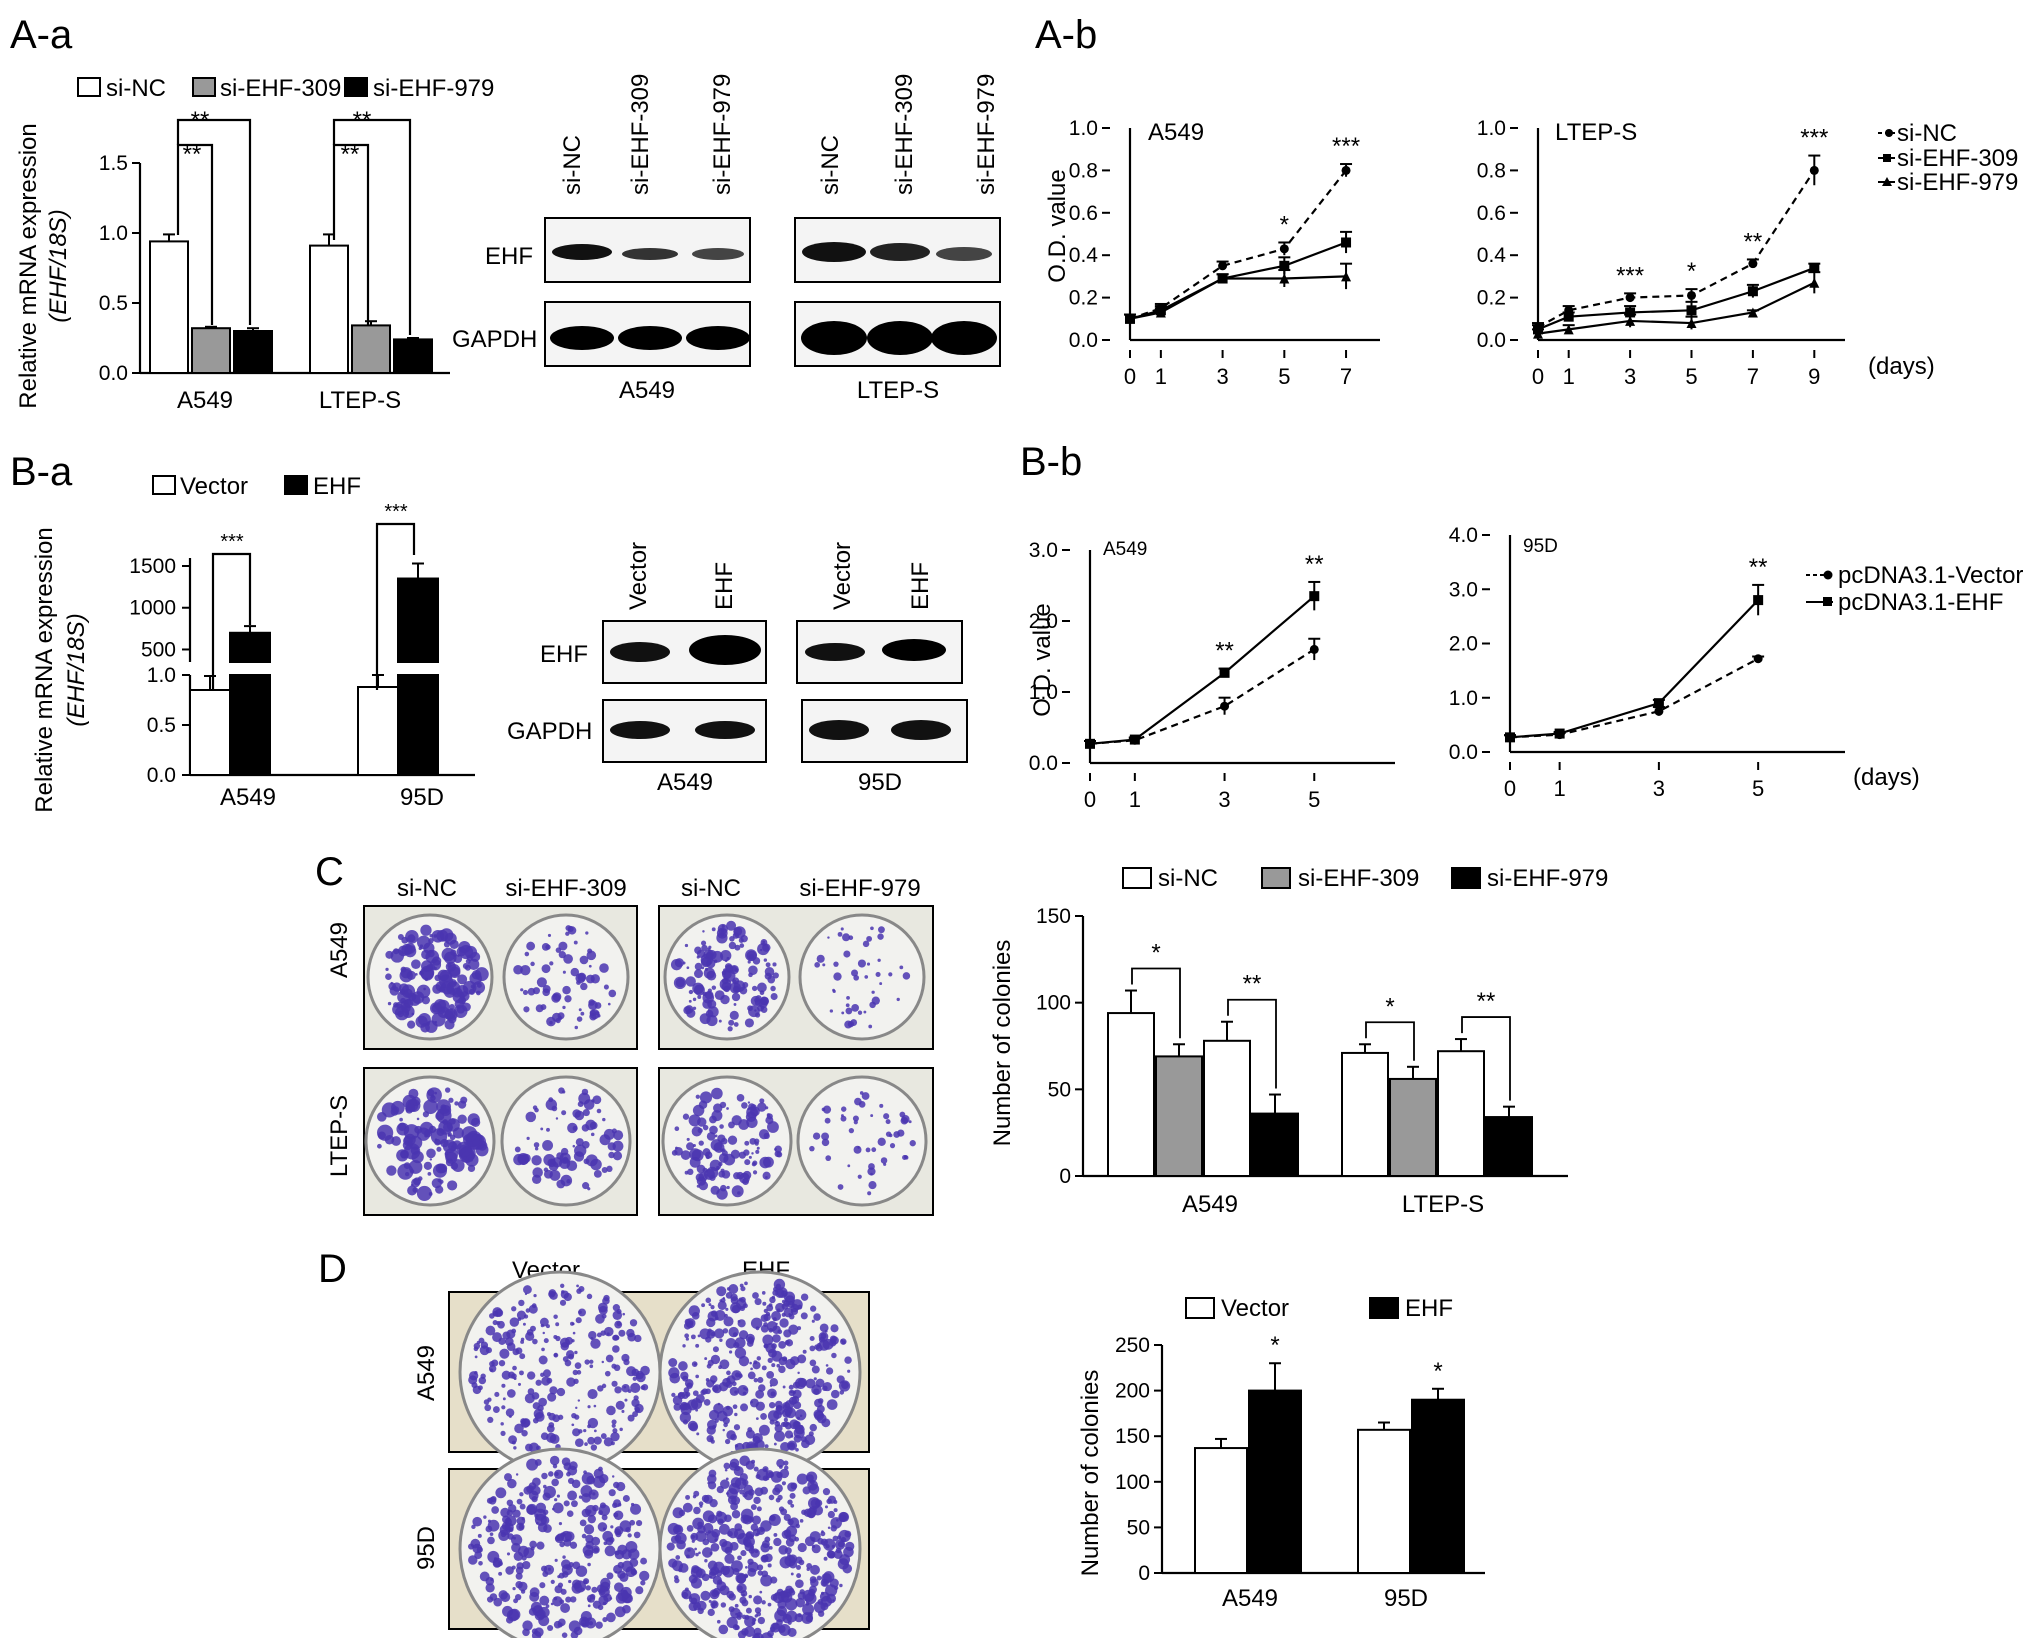  I want to click on sig-mark: **, so click(1224, 651).